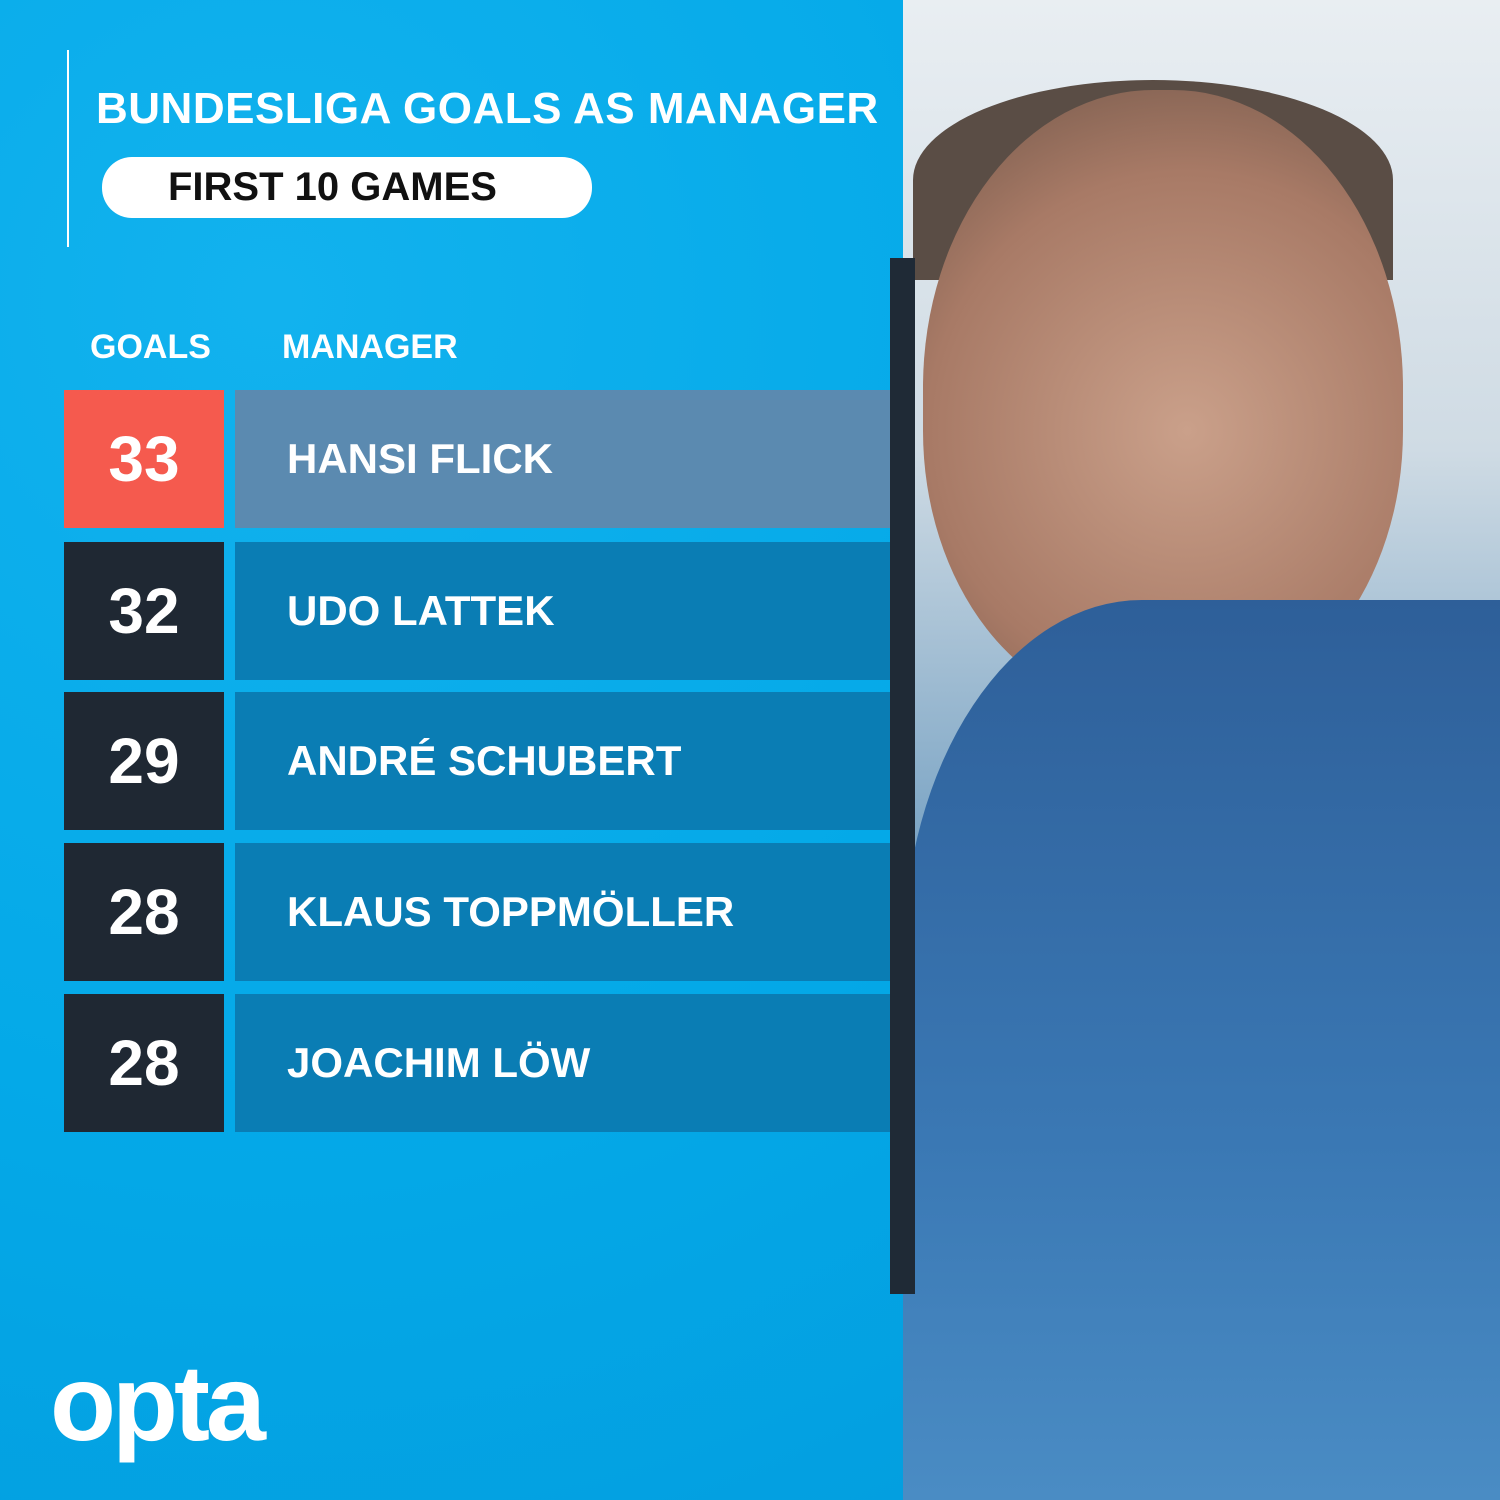 The image size is (1500, 1500). I want to click on subtitle-pill: FIRST 10 GAMES, so click(347, 187).